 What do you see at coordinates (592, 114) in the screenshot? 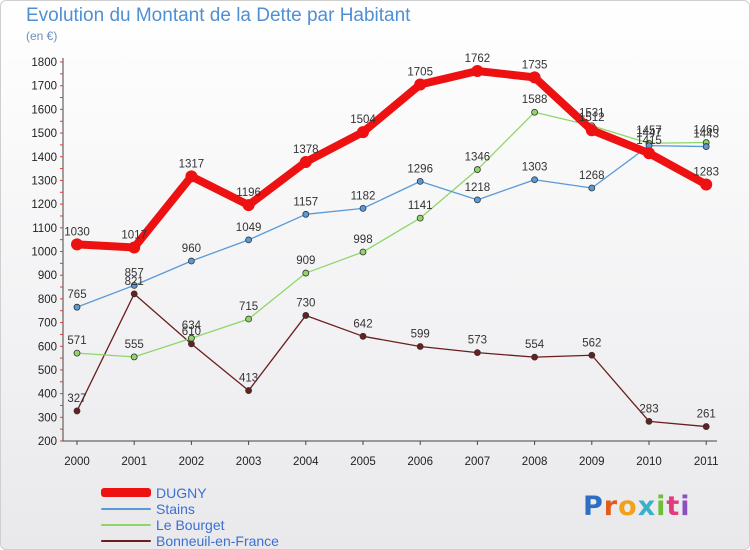
I see `data-label-le-bourget: 1531` at bounding box center [592, 114].